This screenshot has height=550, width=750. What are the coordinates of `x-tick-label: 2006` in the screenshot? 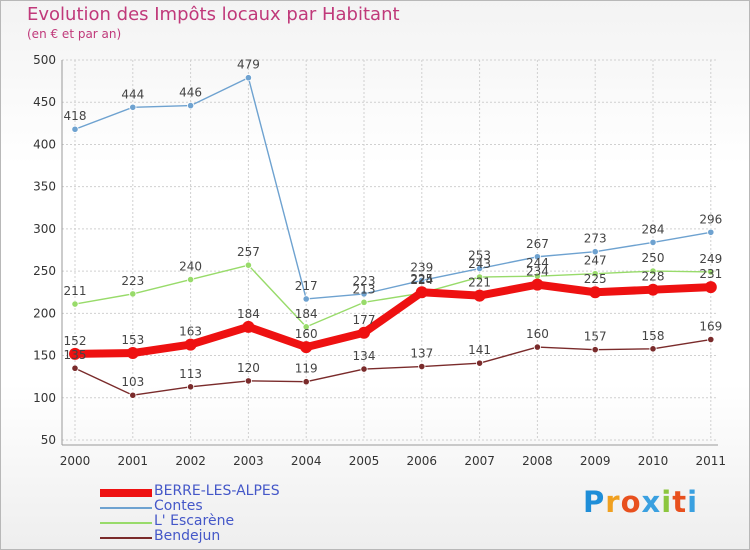 It's located at (422, 461).